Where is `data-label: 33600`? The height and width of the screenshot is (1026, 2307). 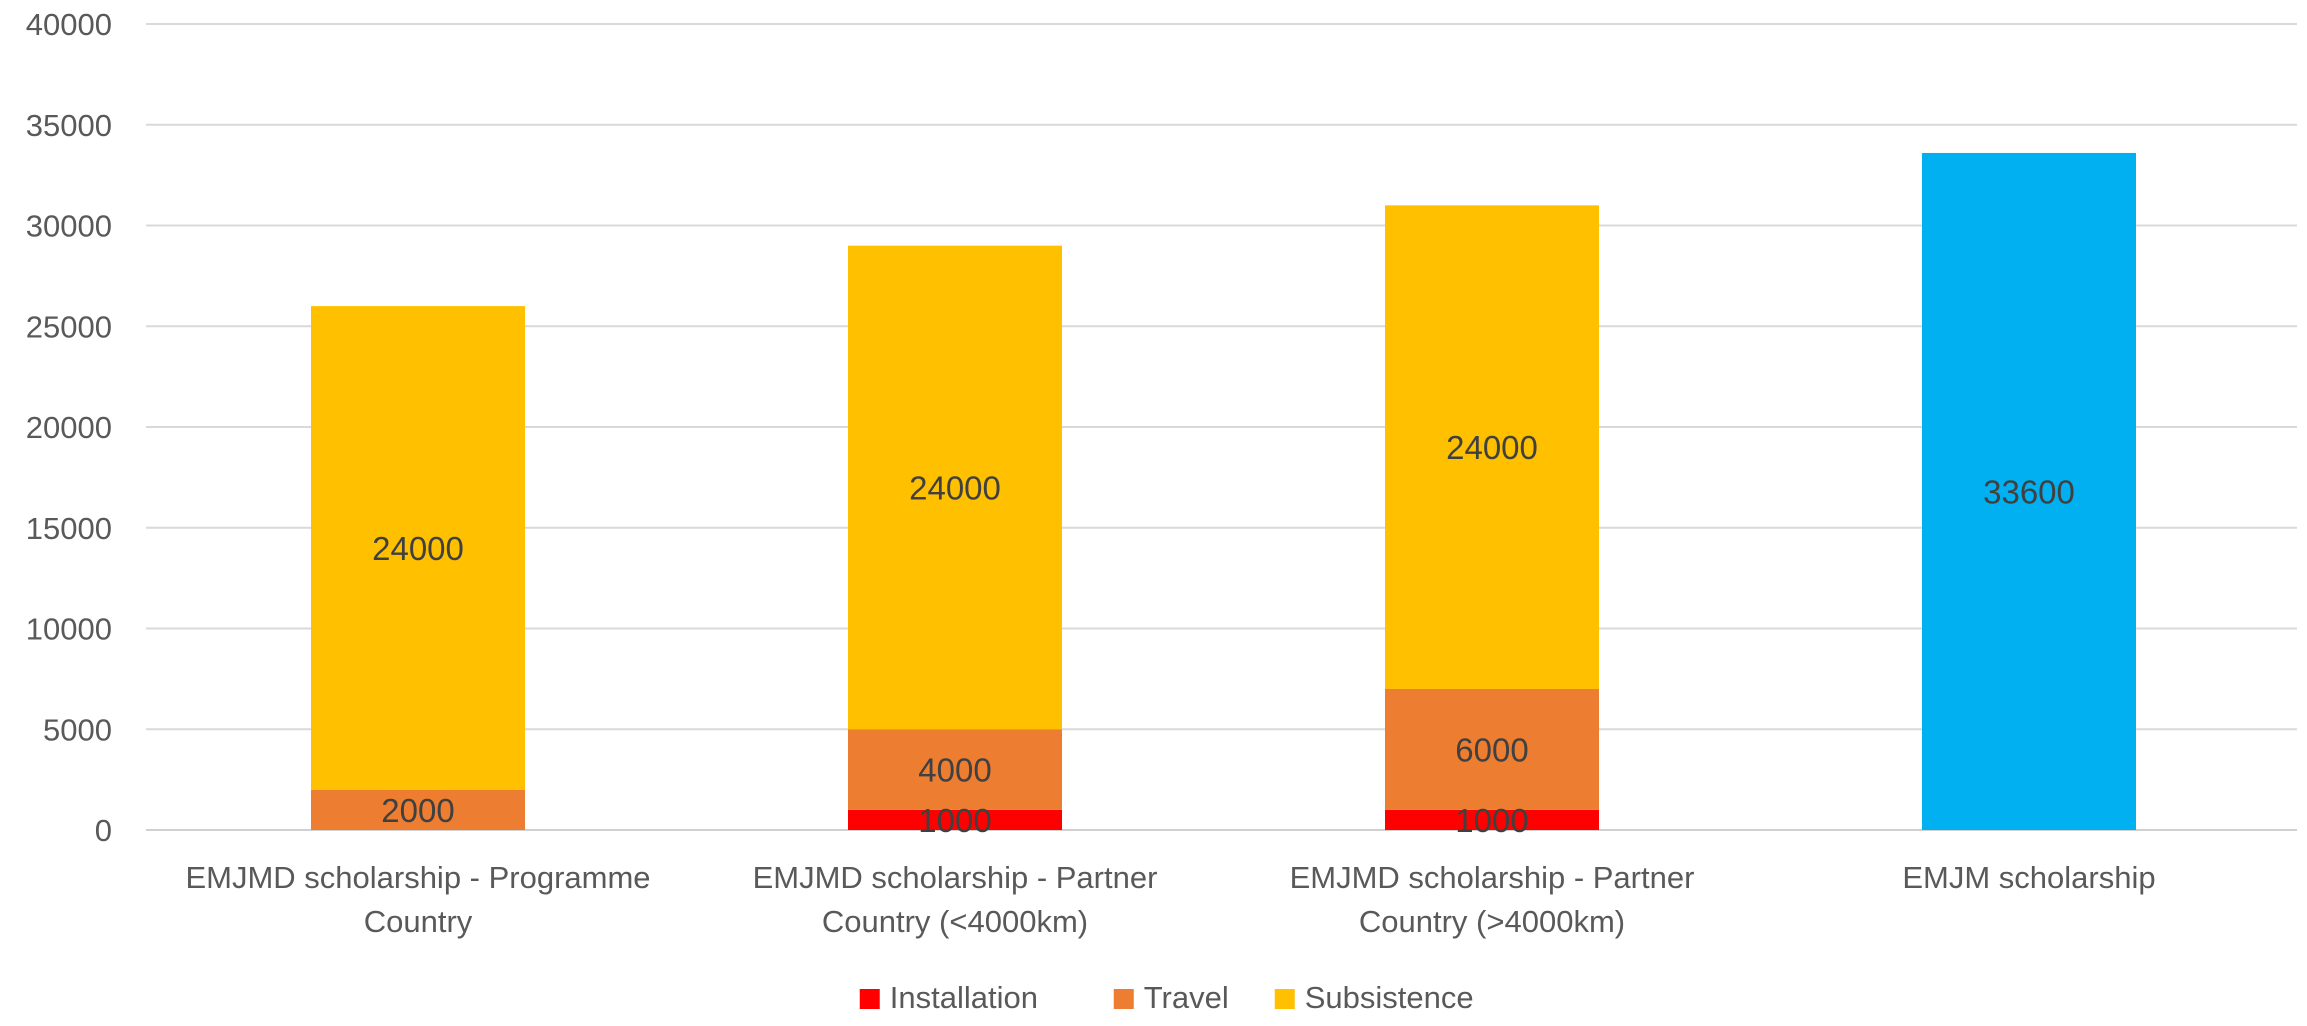 data-label: 33600 is located at coordinates (2029, 491).